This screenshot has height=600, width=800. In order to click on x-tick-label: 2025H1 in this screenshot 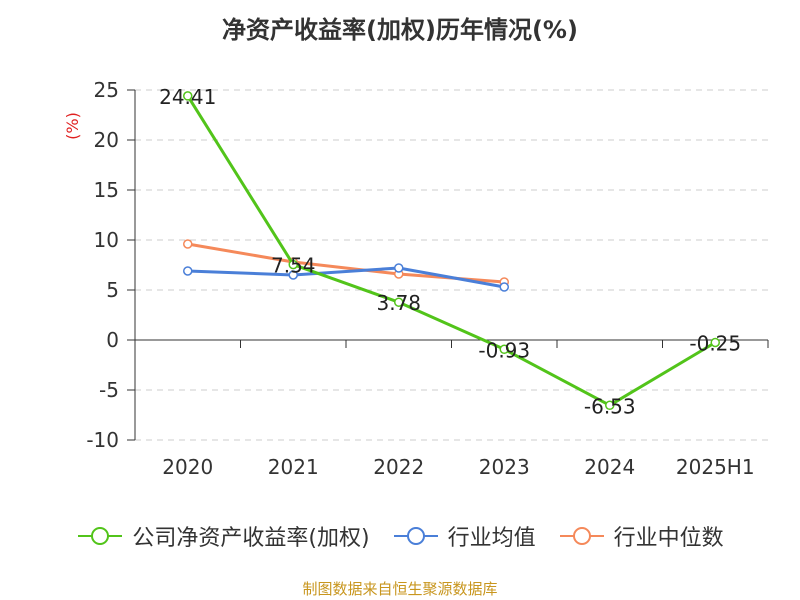, I will do `click(715, 467)`.